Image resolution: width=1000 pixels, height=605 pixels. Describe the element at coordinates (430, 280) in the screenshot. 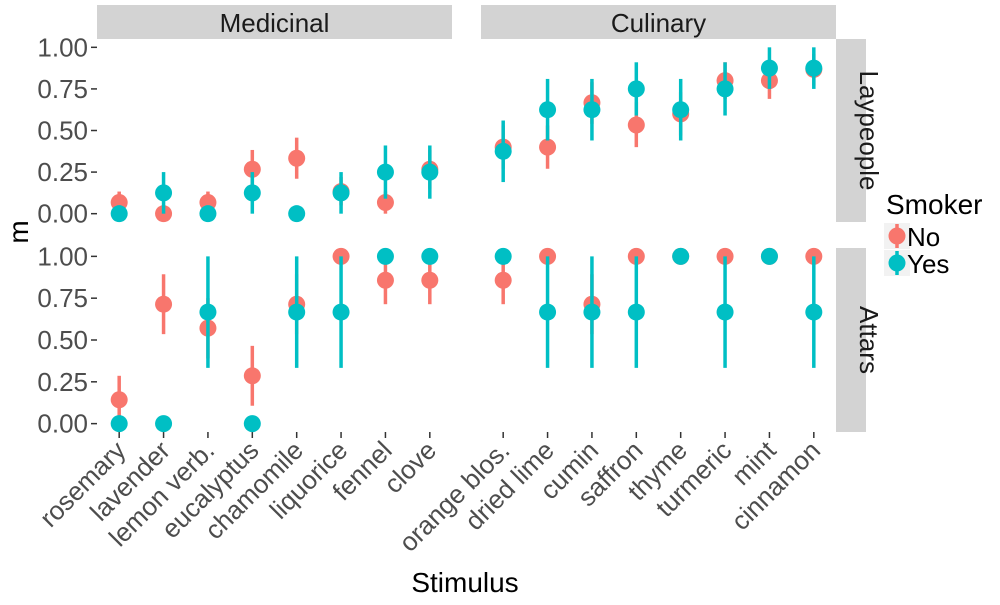

I see `point-no-attars-clove` at that location.